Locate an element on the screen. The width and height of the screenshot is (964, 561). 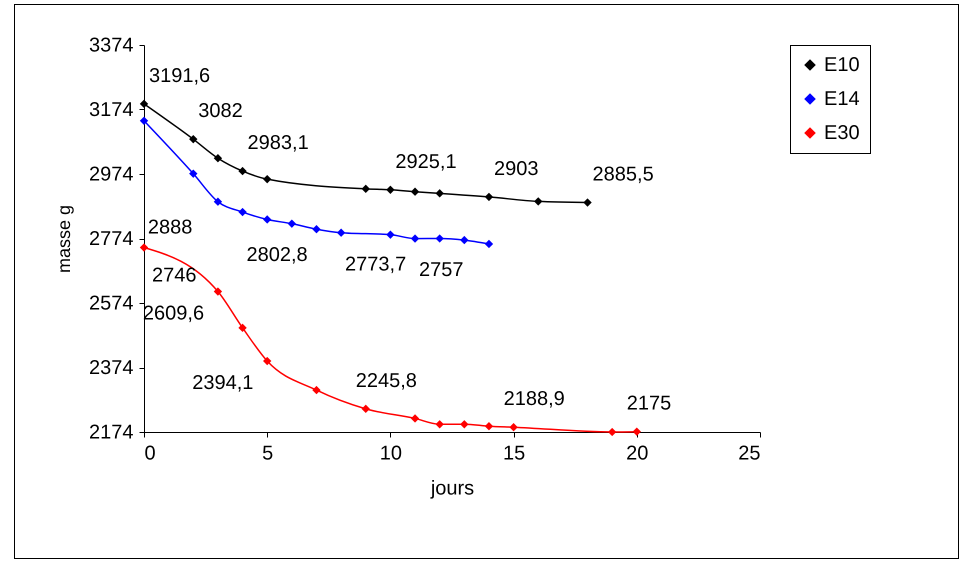
data-label: 2802,8 is located at coordinates (277, 255).